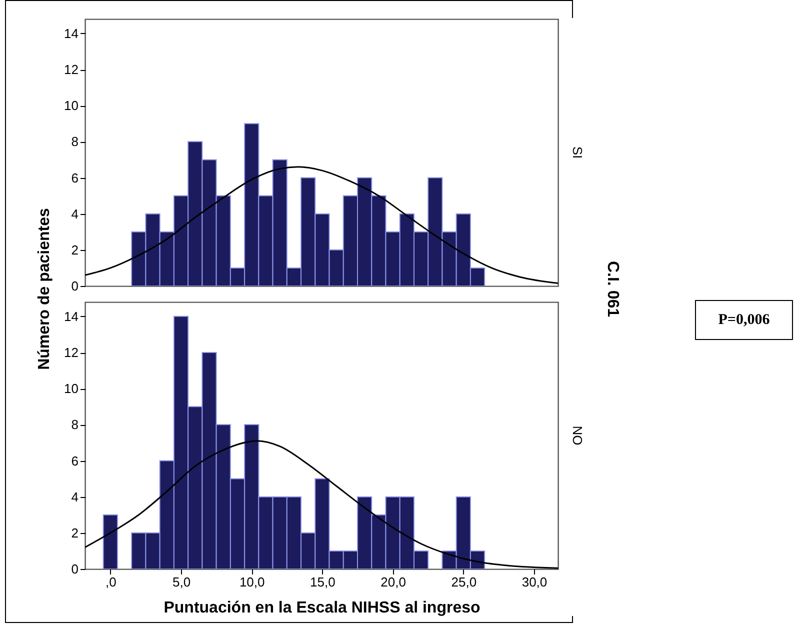  What do you see at coordinates (612, 290) in the screenshot?
I see `text: C.I. 061` at bounding box center [612, 290].